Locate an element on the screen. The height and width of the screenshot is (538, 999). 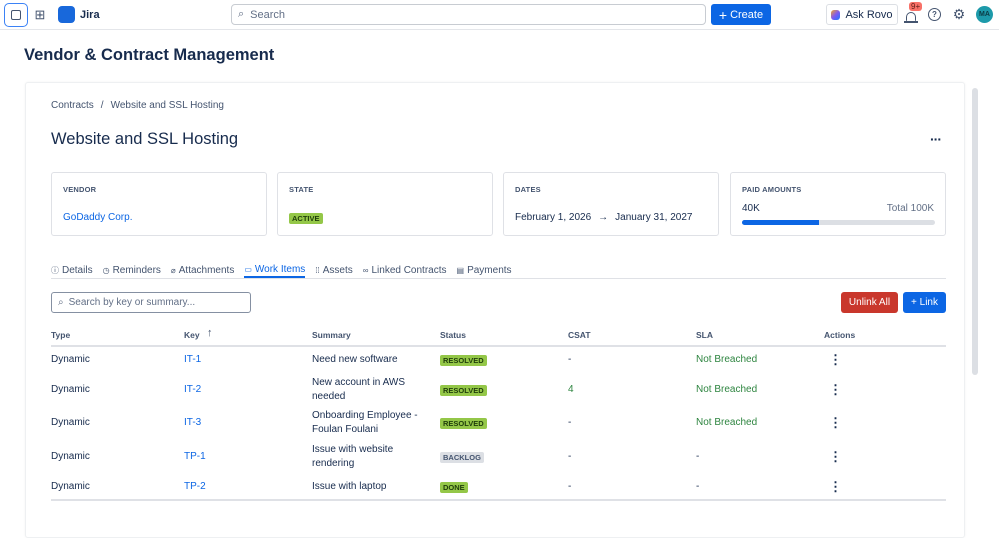
tab-assets: ⁞⁞ Assets is located at coordinates (333, 270).